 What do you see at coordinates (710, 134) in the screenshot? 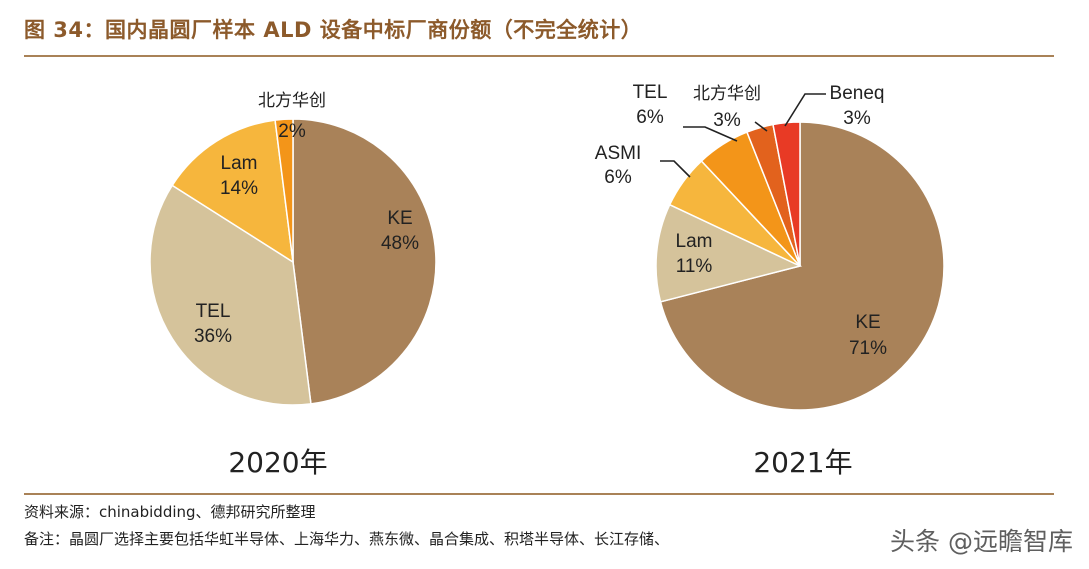
I see `leader-line-tel` at bounding box center [710, 134].